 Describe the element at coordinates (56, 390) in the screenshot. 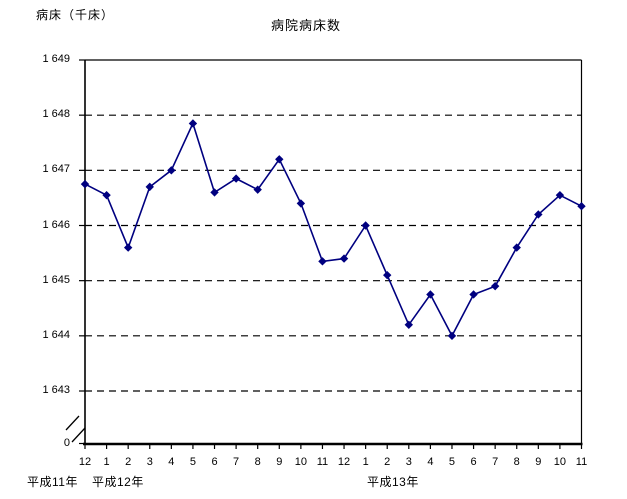

I see `y-tick-label: 1 643` at that location.